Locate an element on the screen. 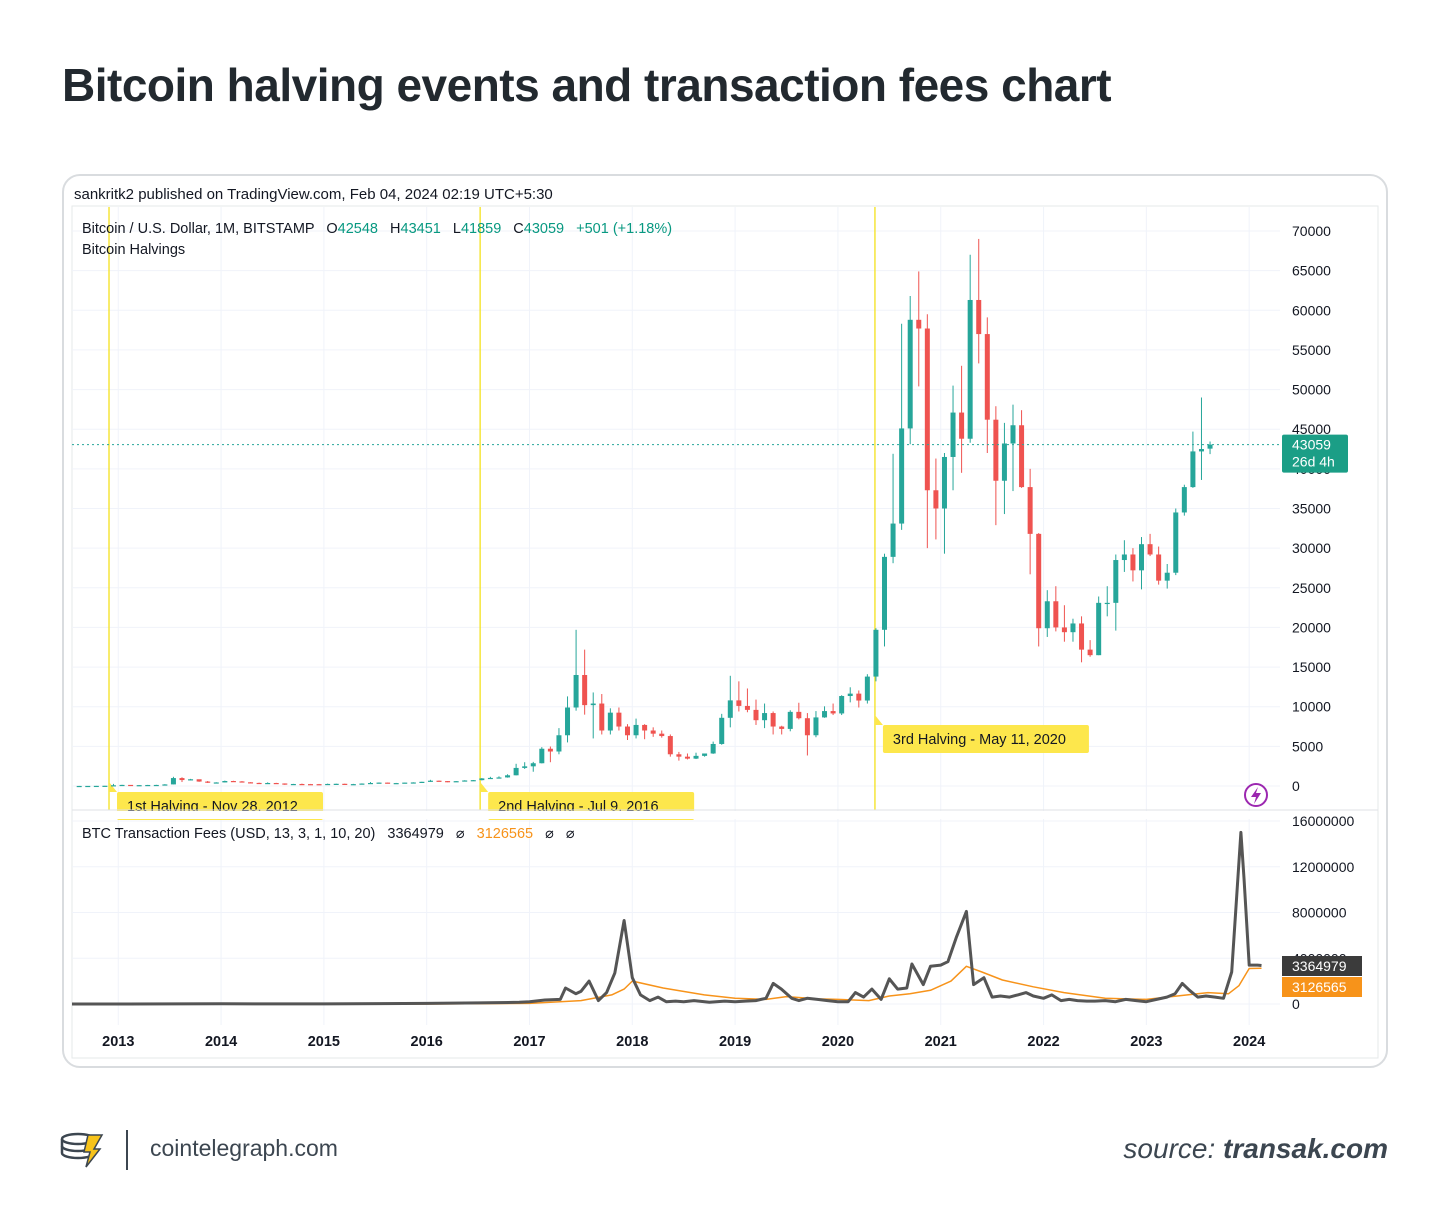  time-axis-tick: 2019 is located at coordinates (735, 1042).